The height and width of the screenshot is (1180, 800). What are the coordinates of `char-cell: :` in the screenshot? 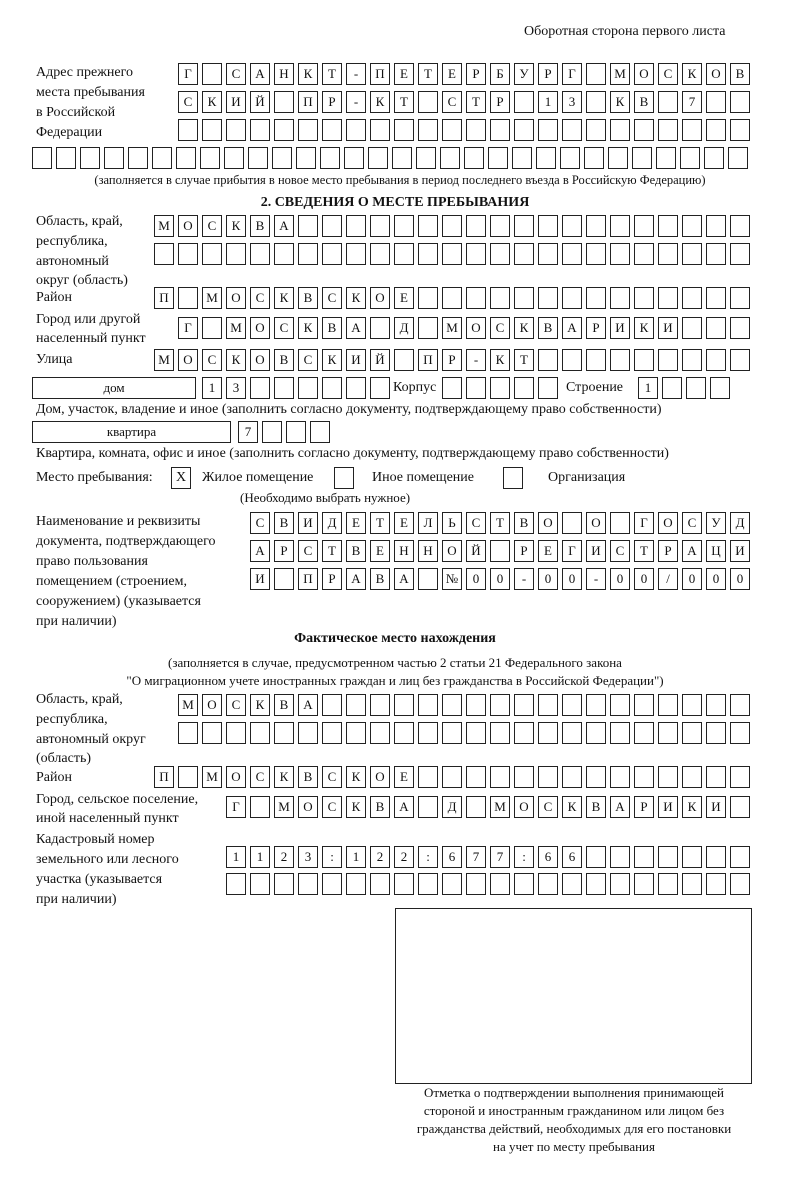 It's located at (428, 857).